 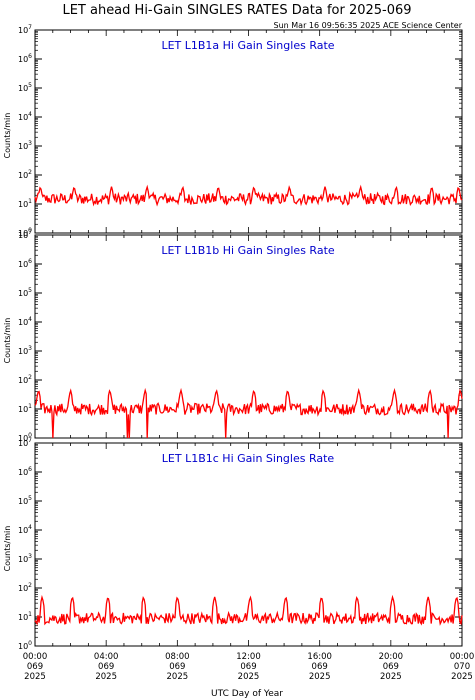 What do you see at coordinates (248, 458) in the screenshot?
I see `panel-title: LET L1B1c Hi Gain Singles Rate` at bounding box center [248, 458].